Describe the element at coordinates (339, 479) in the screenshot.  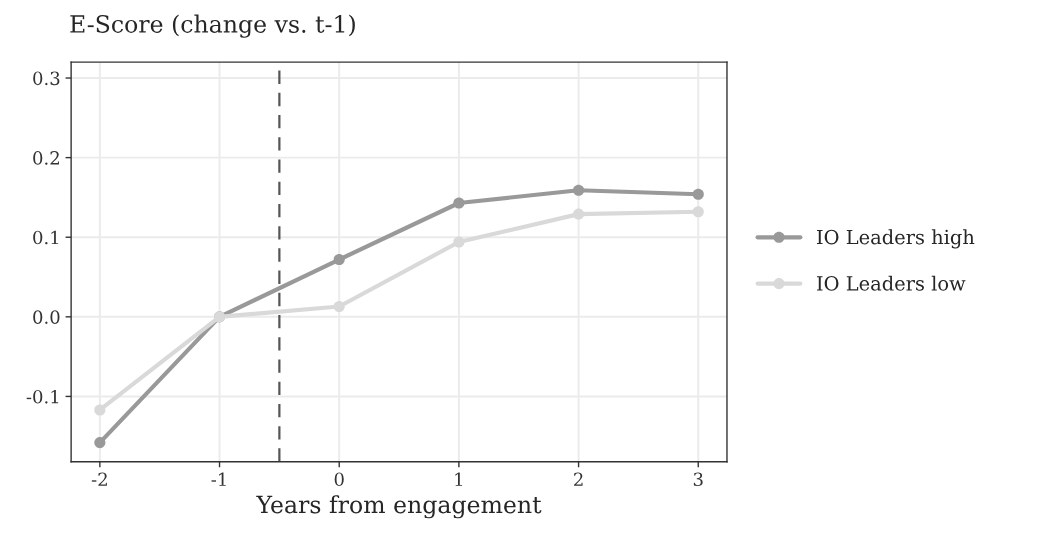
I see `x-tick-label: 0` at that location.